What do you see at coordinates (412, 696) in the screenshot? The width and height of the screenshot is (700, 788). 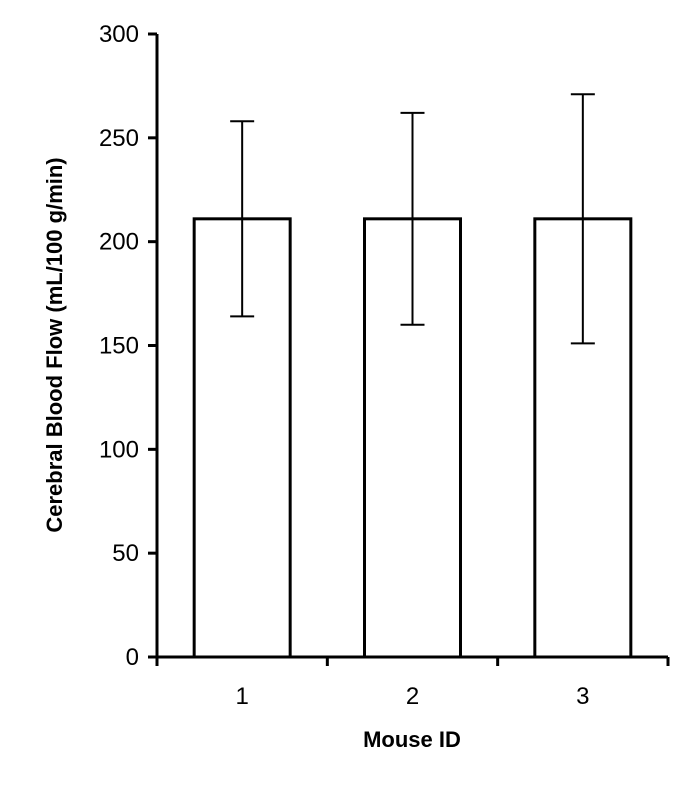 I see `x-tick-label: 2` at bounding box center [412, 696].